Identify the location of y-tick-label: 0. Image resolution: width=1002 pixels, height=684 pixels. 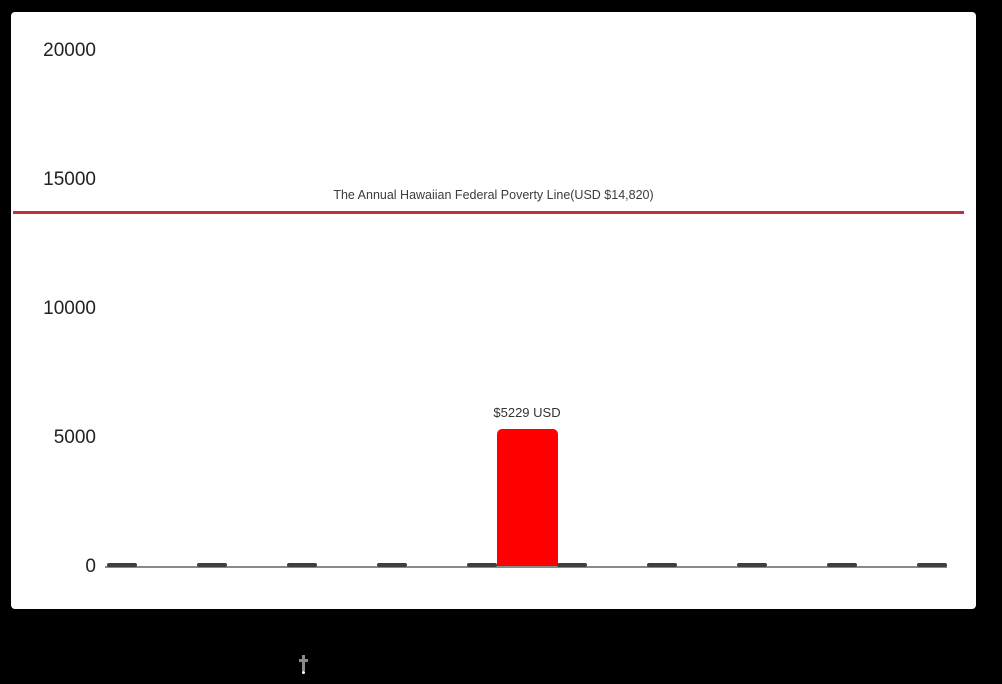
(90, 566).